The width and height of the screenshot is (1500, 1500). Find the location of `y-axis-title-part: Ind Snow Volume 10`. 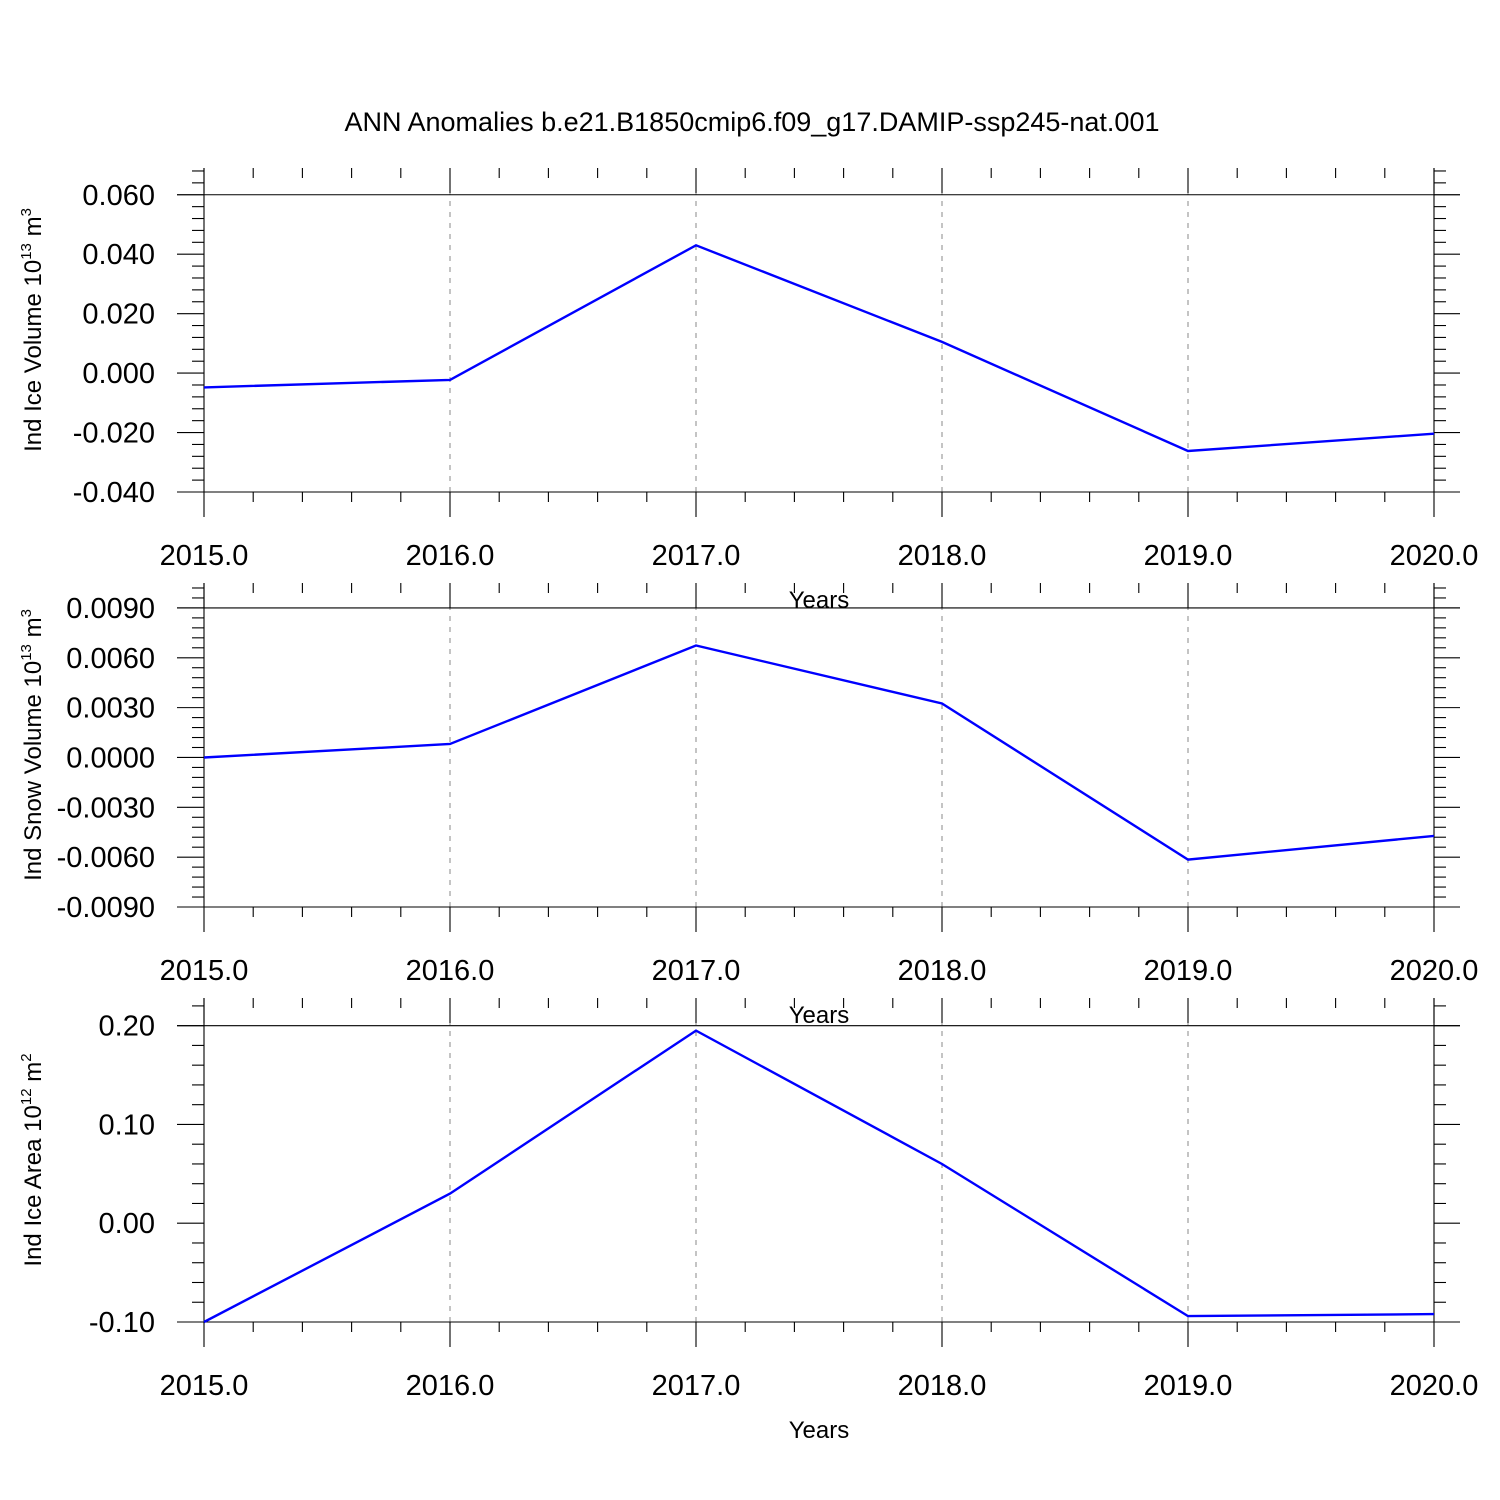

y-axis-title-part: Ind Snow Volume 10 is located at coordinates (33, 771).